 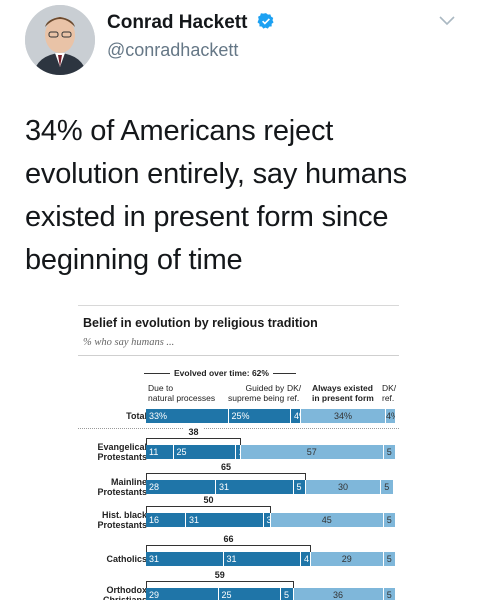 I want to click on author-name: Conrad Hackett, so click(x=191, y=24).